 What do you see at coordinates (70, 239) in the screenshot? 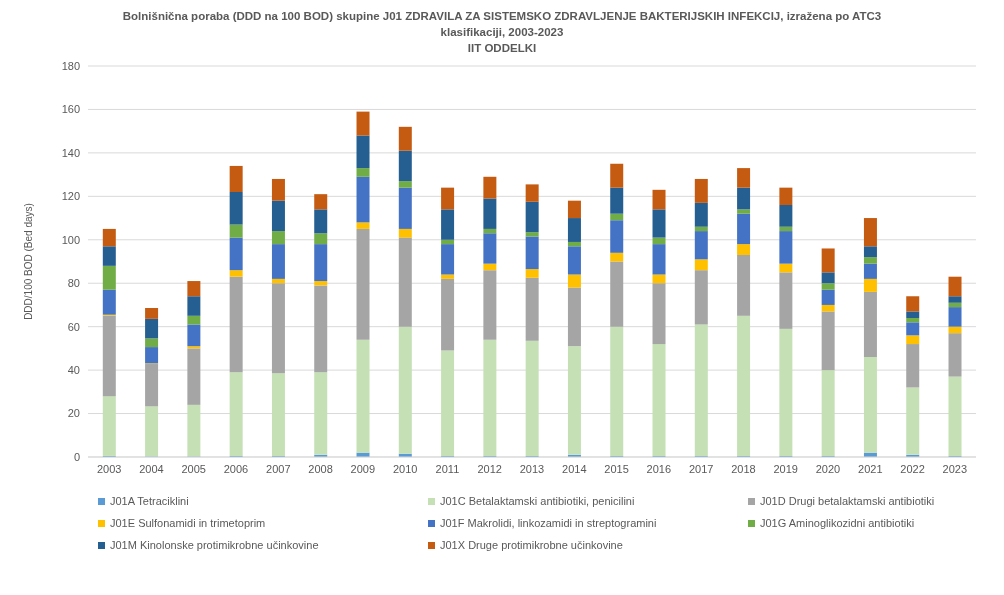
I see `y-tick-label: 100` at bounding box center [70, 239].